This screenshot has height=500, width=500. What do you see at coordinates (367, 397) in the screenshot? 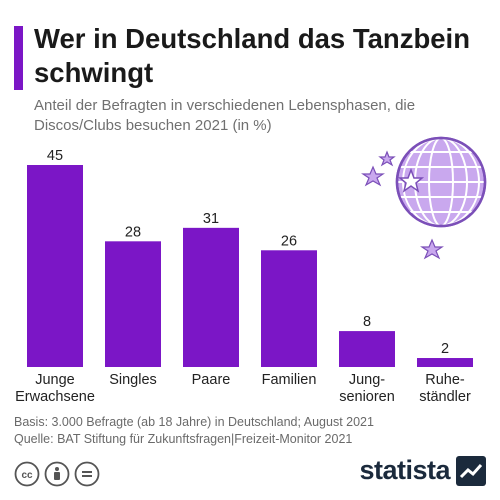
I see `category-label-4-line2: senioren` at bounding box center [367, 397].